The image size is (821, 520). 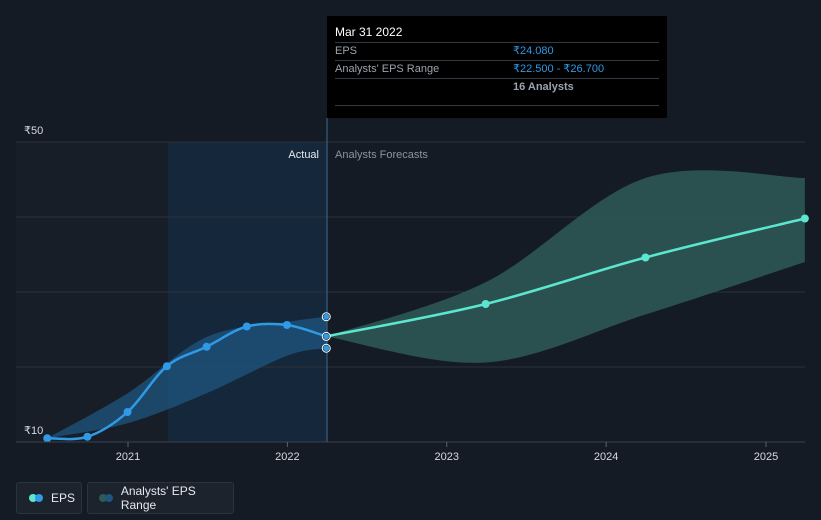 I want to click on legend-eps: EPS, so click(x=49, y=498).